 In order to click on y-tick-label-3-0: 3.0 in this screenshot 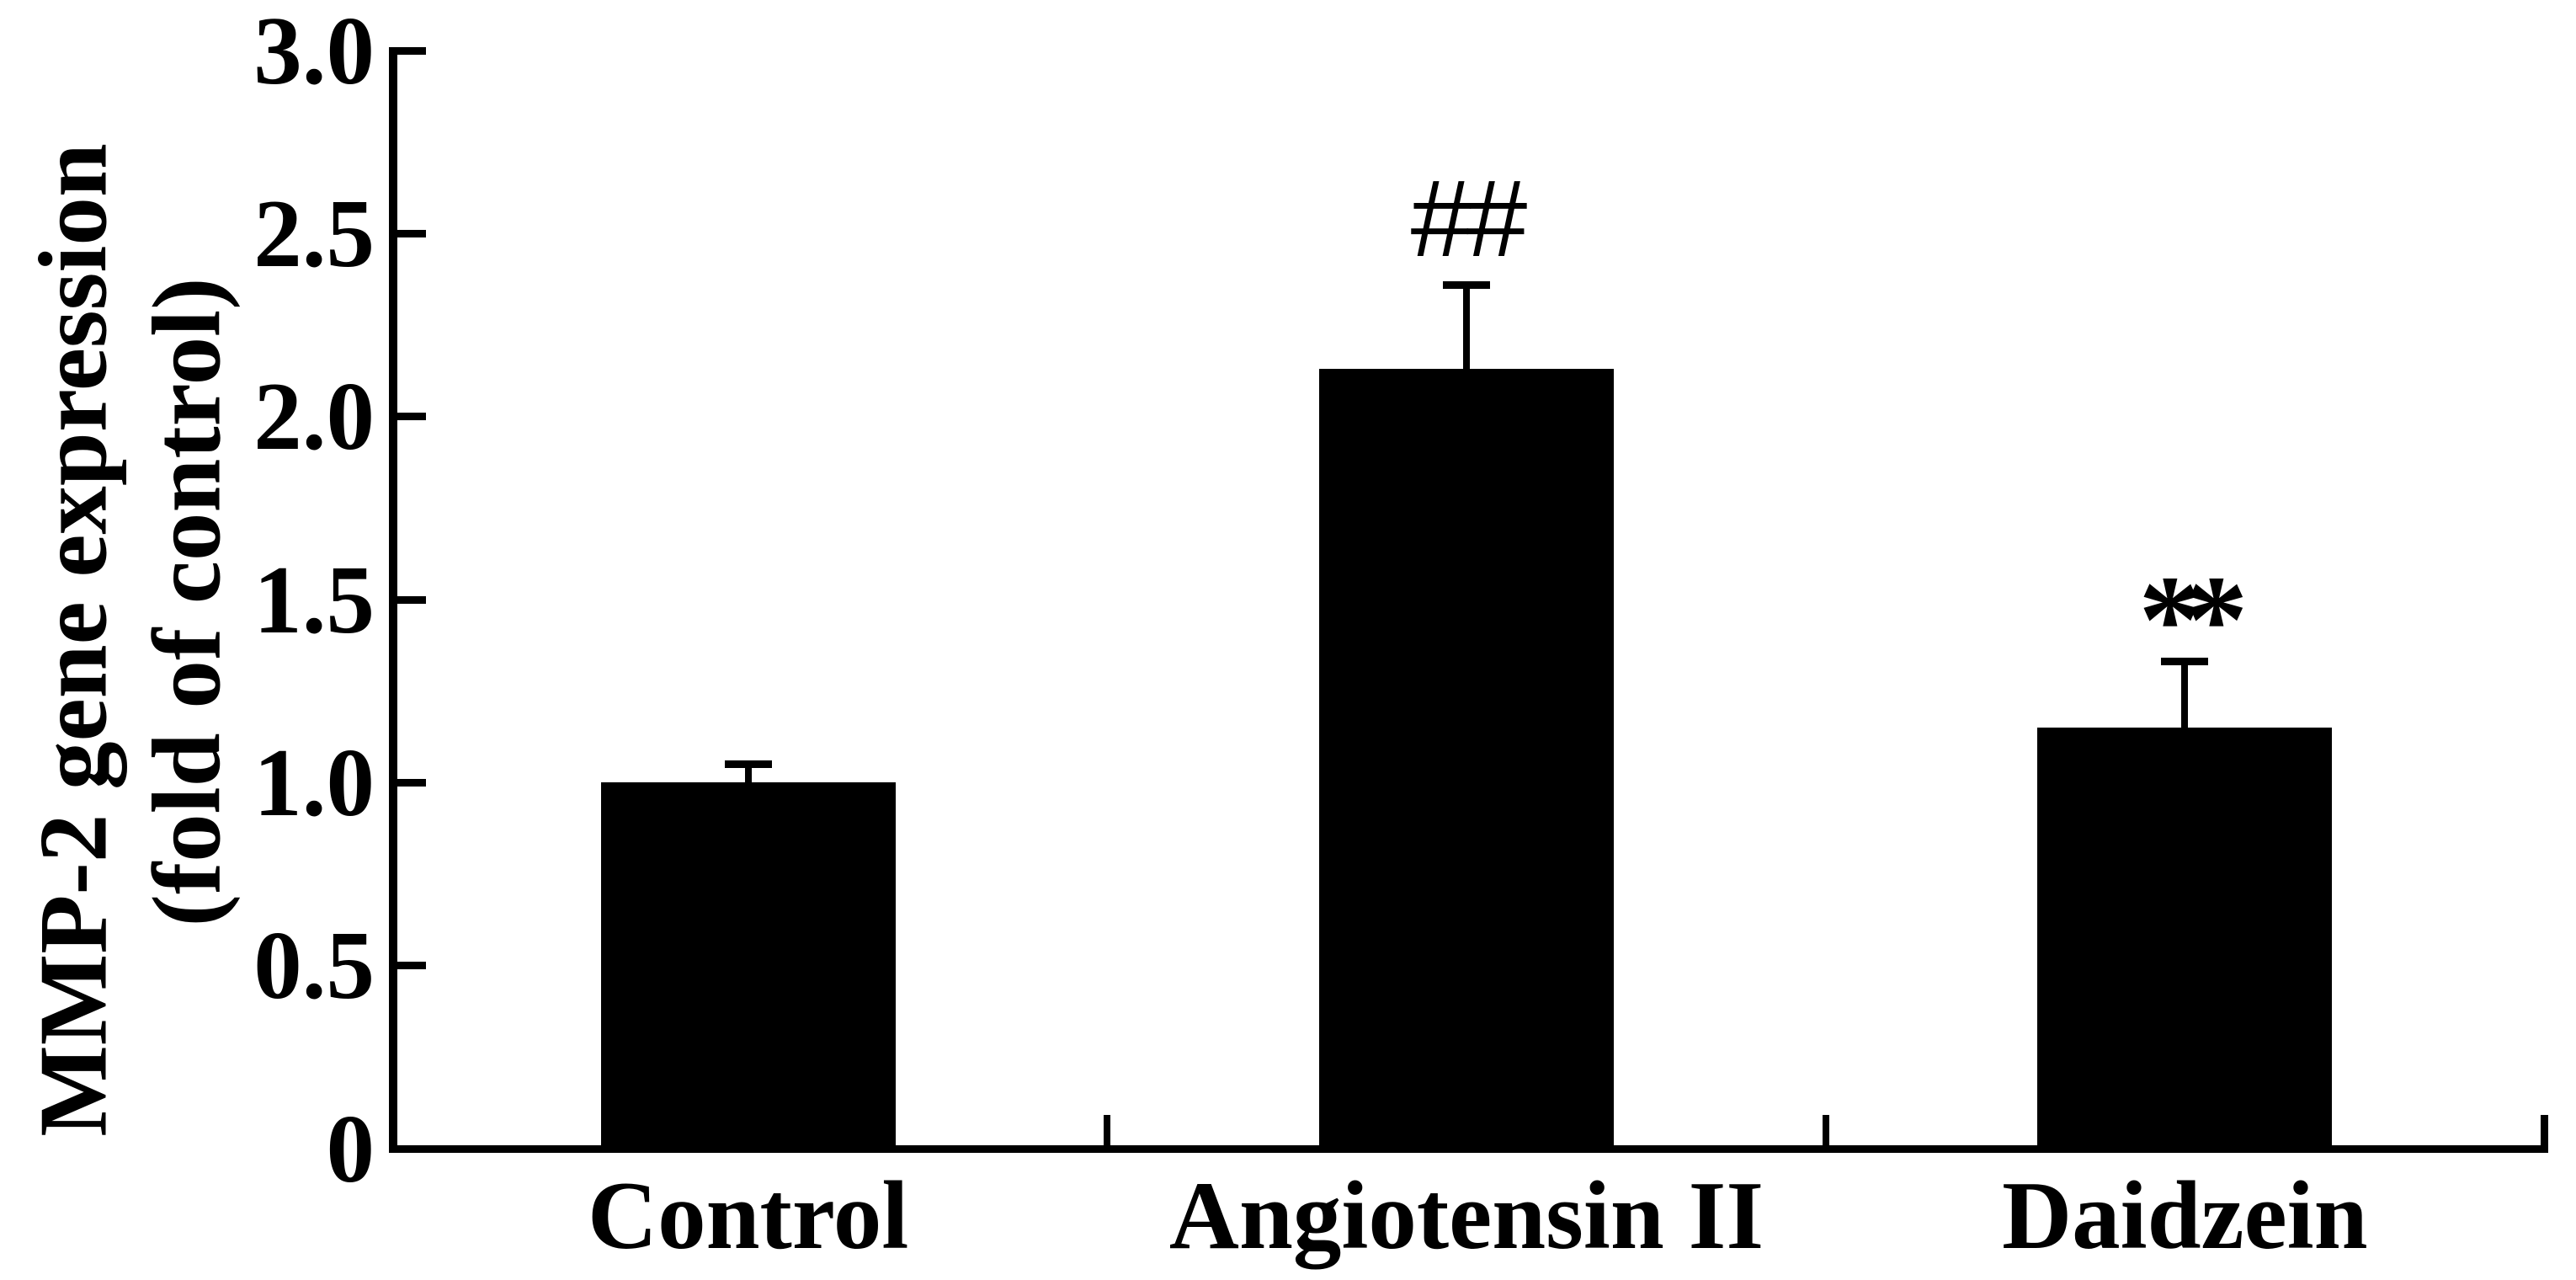, I will do `click(314, 52)`.